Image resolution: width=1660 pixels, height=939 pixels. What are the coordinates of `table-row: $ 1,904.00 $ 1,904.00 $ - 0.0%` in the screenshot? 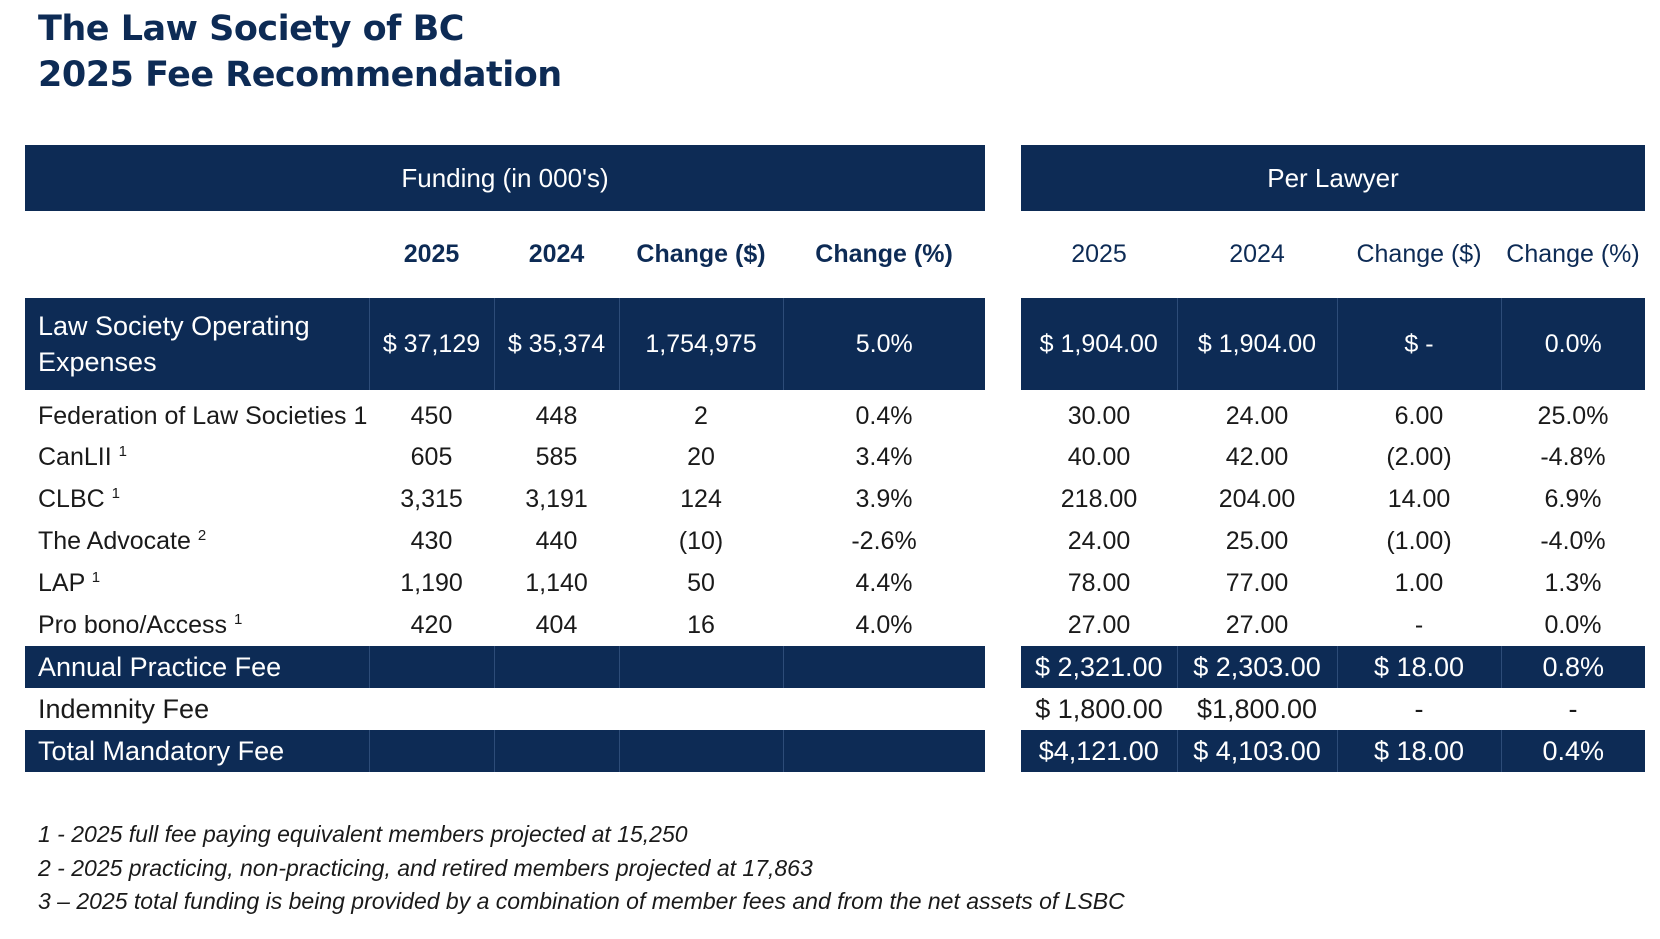 It's located at (1333, 344).